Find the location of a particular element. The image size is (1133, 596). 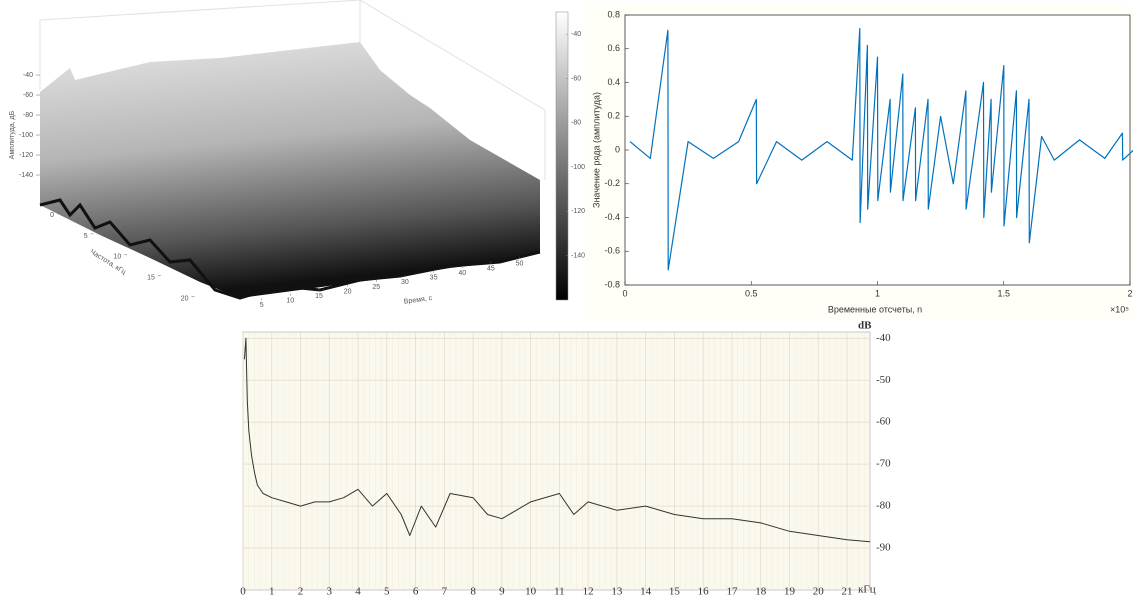

x-tick-label: 45 is located at coordinates (491, 268).